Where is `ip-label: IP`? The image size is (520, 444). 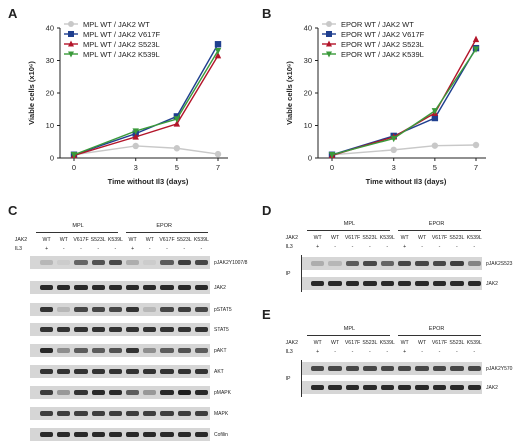 ip-label: IP is located at coordinates (288, 273).